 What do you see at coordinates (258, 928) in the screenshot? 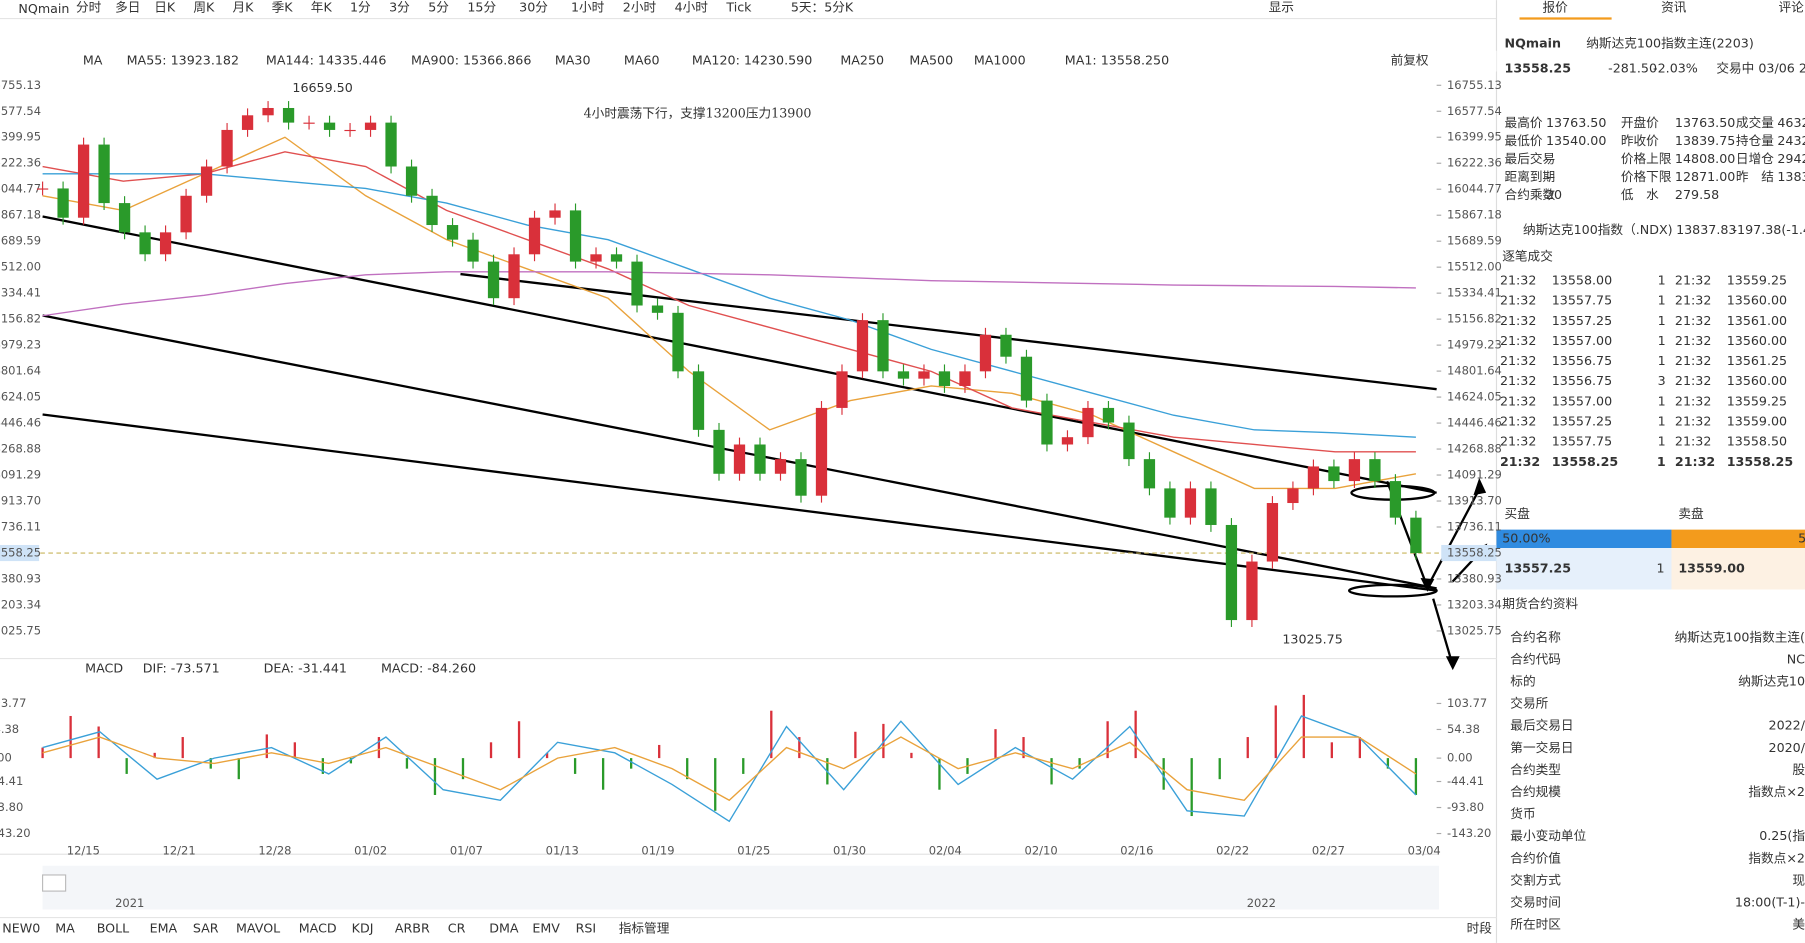
I see `indicator-tab: MAVOL` at bounding box center [258, 928].